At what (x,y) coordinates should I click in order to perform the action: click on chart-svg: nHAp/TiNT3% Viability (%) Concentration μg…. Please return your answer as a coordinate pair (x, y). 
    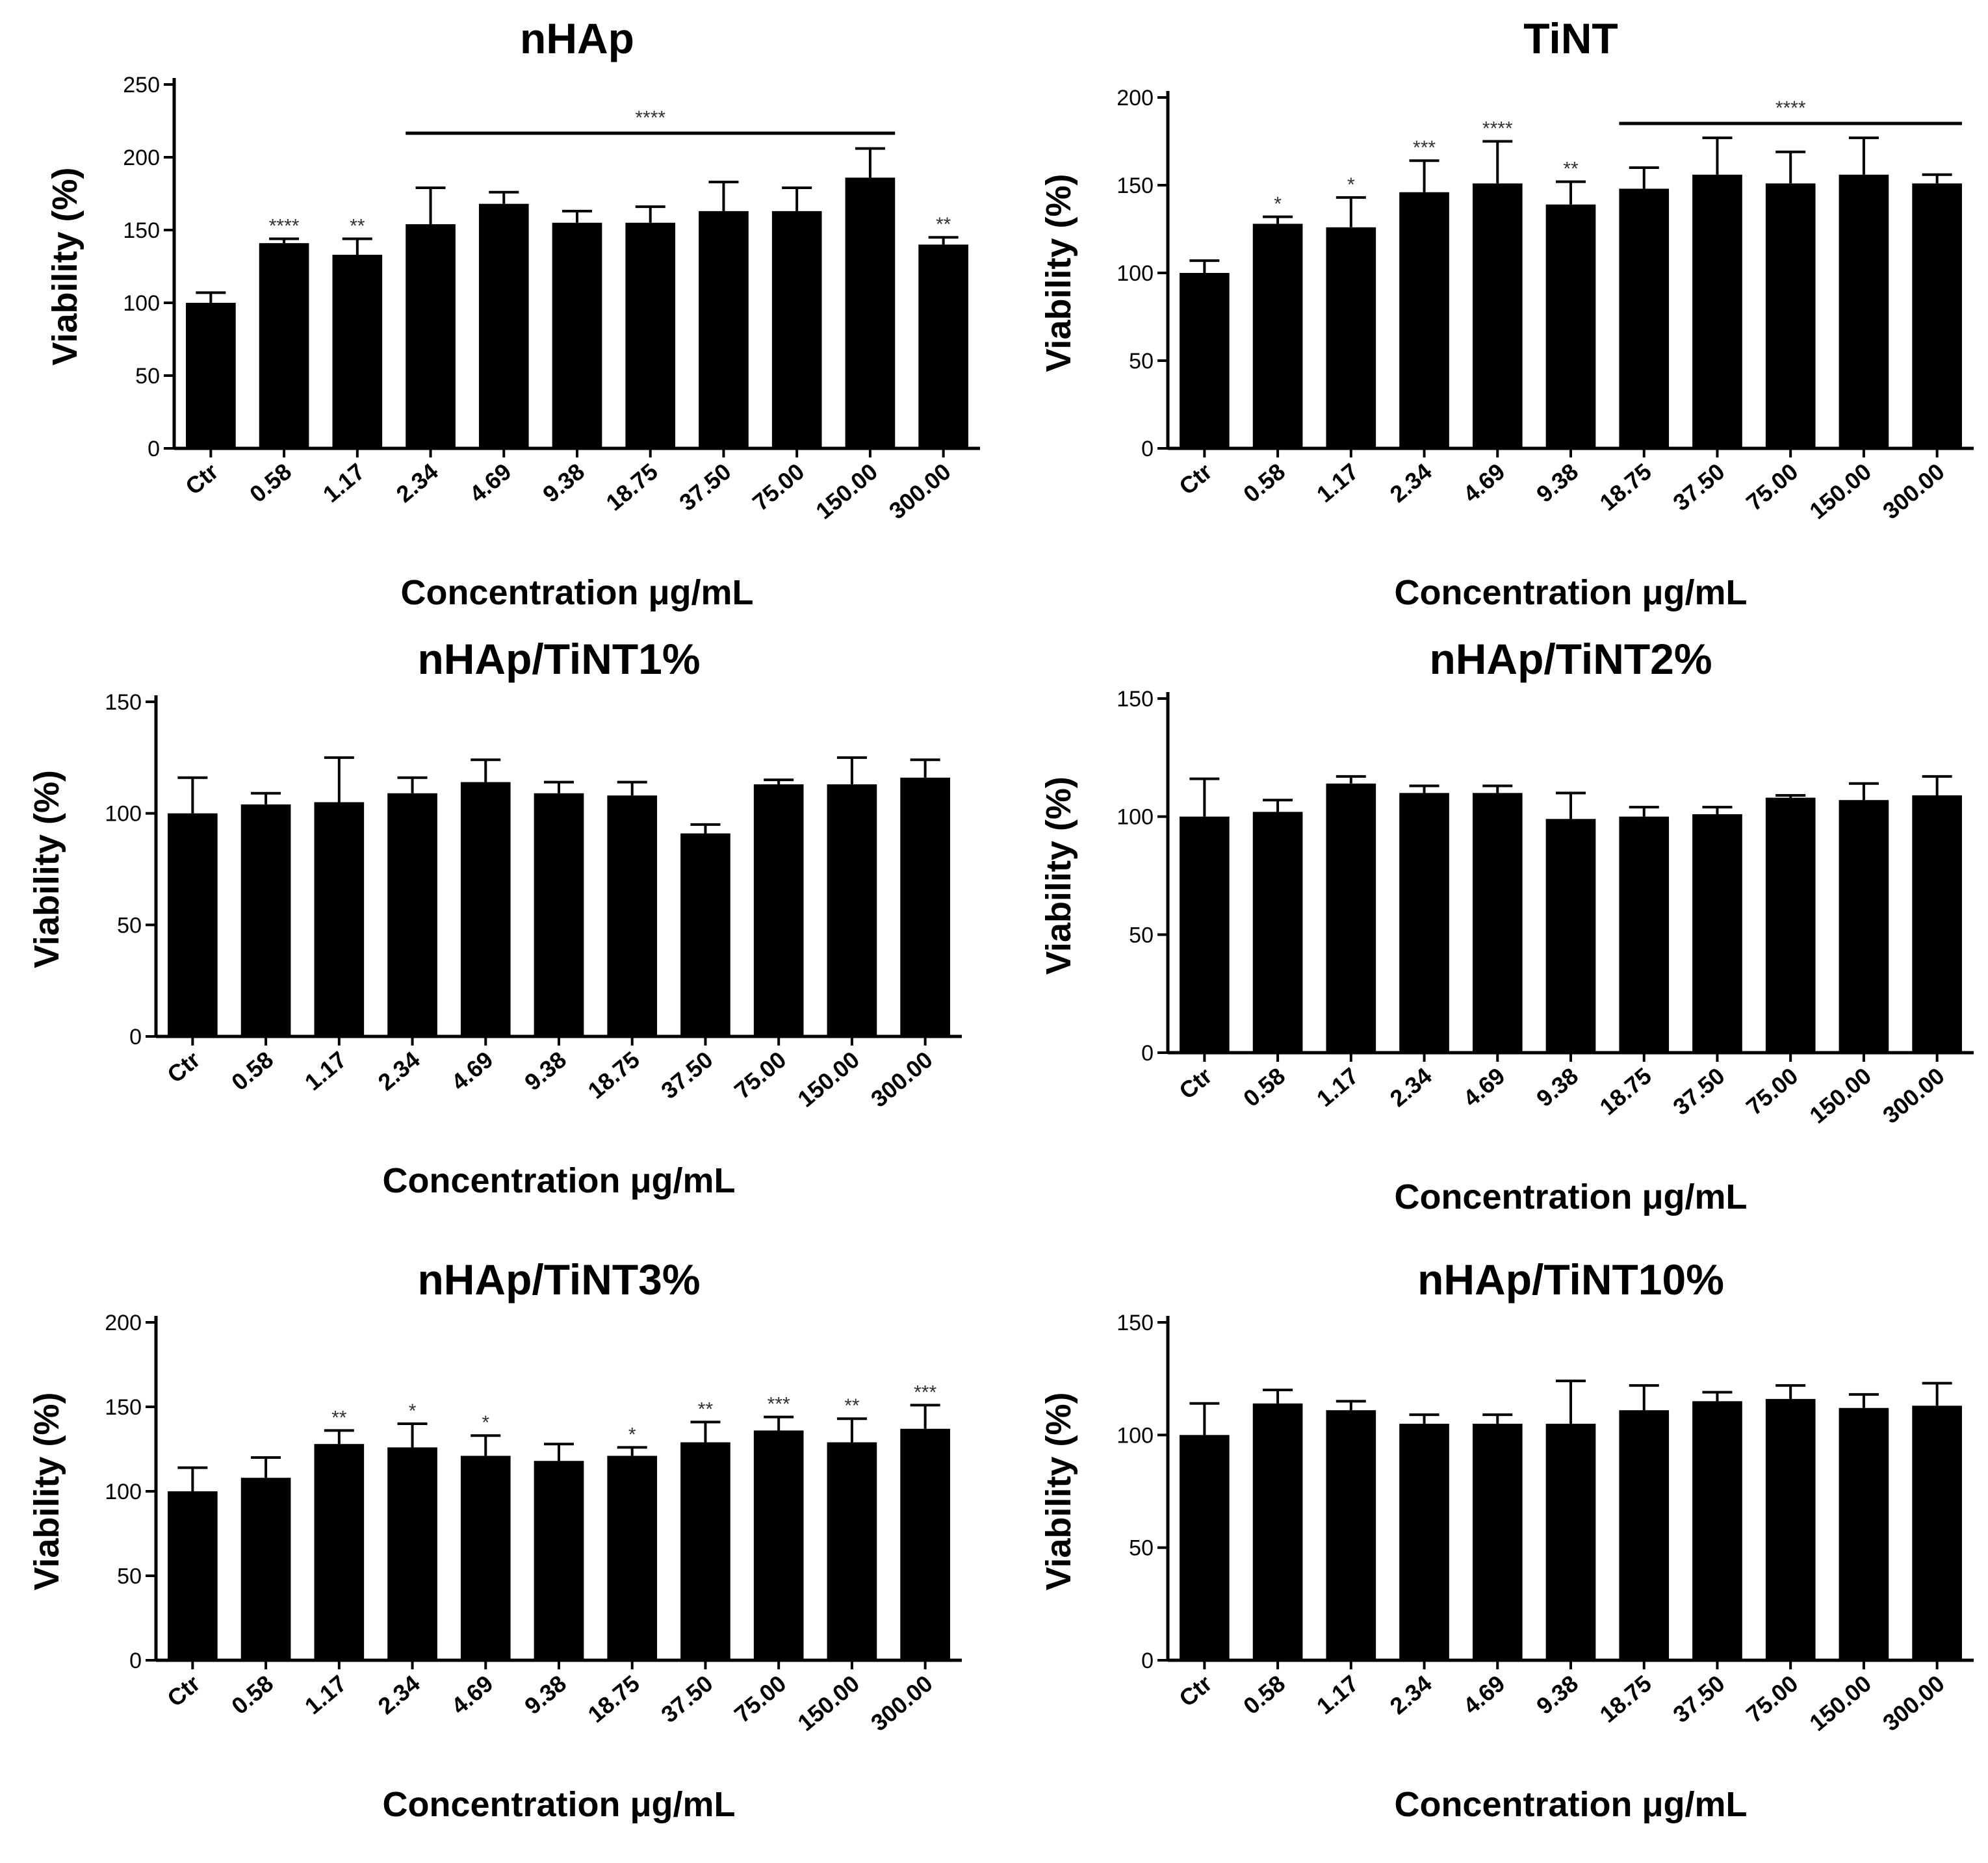
    Looking at the image, I should click on (494, 1539).